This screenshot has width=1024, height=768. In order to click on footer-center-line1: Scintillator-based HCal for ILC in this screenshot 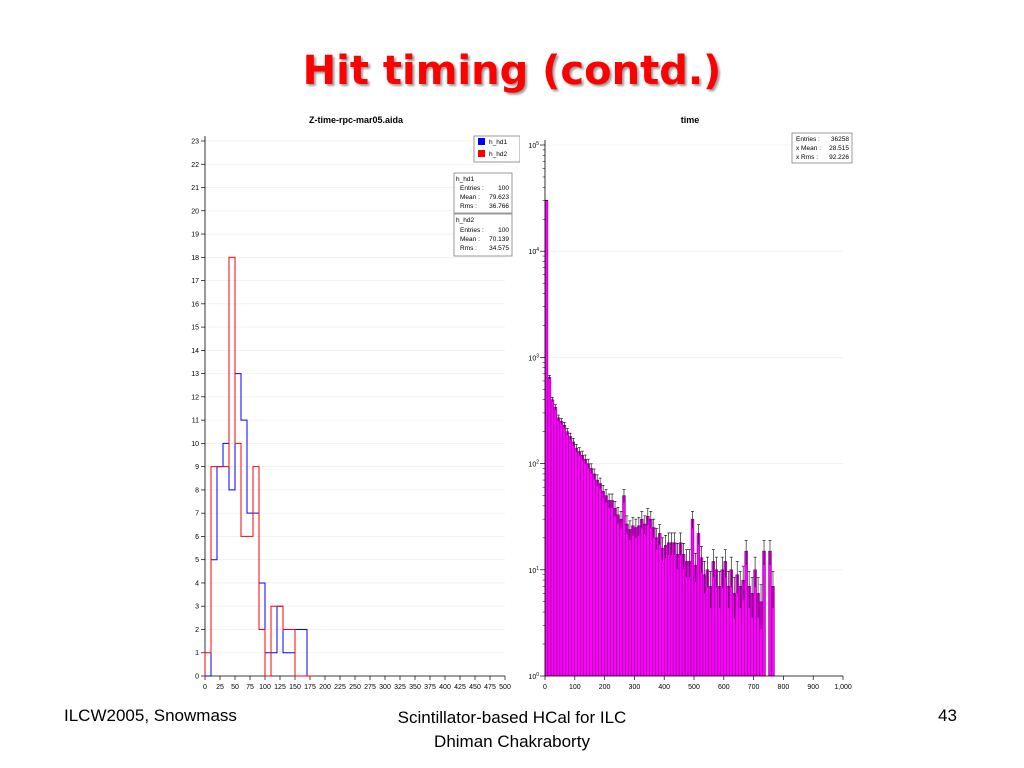, I will do `click(512, 717)`.